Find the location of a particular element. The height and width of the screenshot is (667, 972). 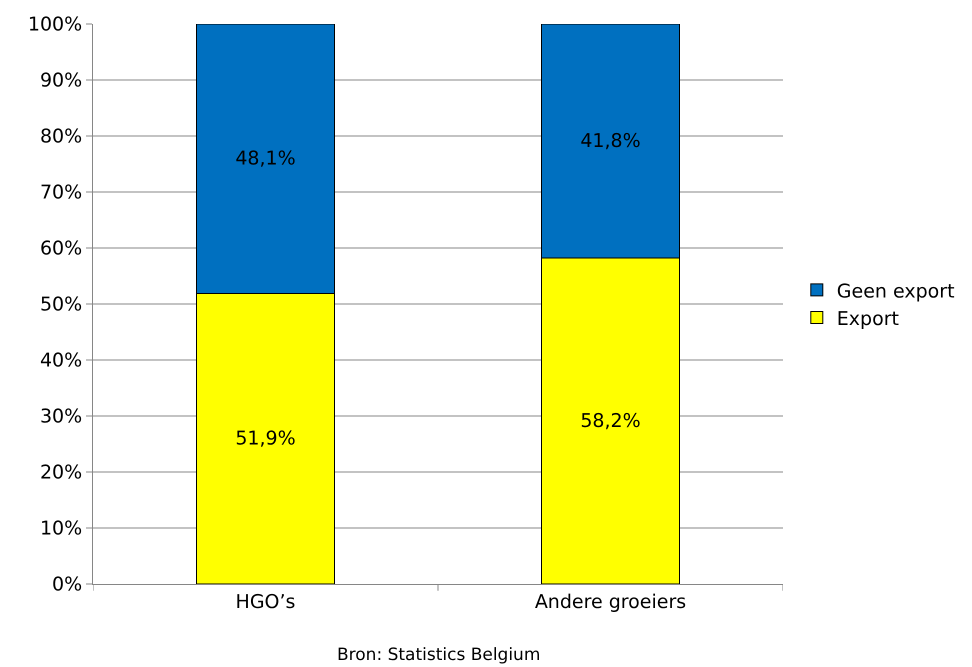

y-tick-label: 90% is located at coordinates (61, 81).